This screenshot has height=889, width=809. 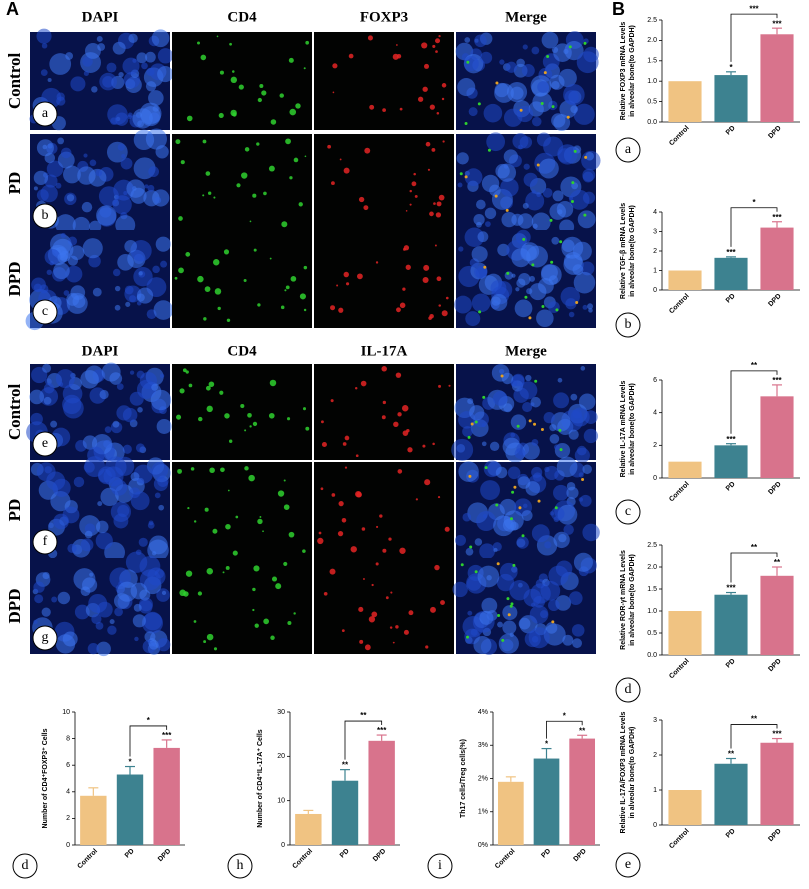 I want to click on micrograph, so click(x=384, y=510).